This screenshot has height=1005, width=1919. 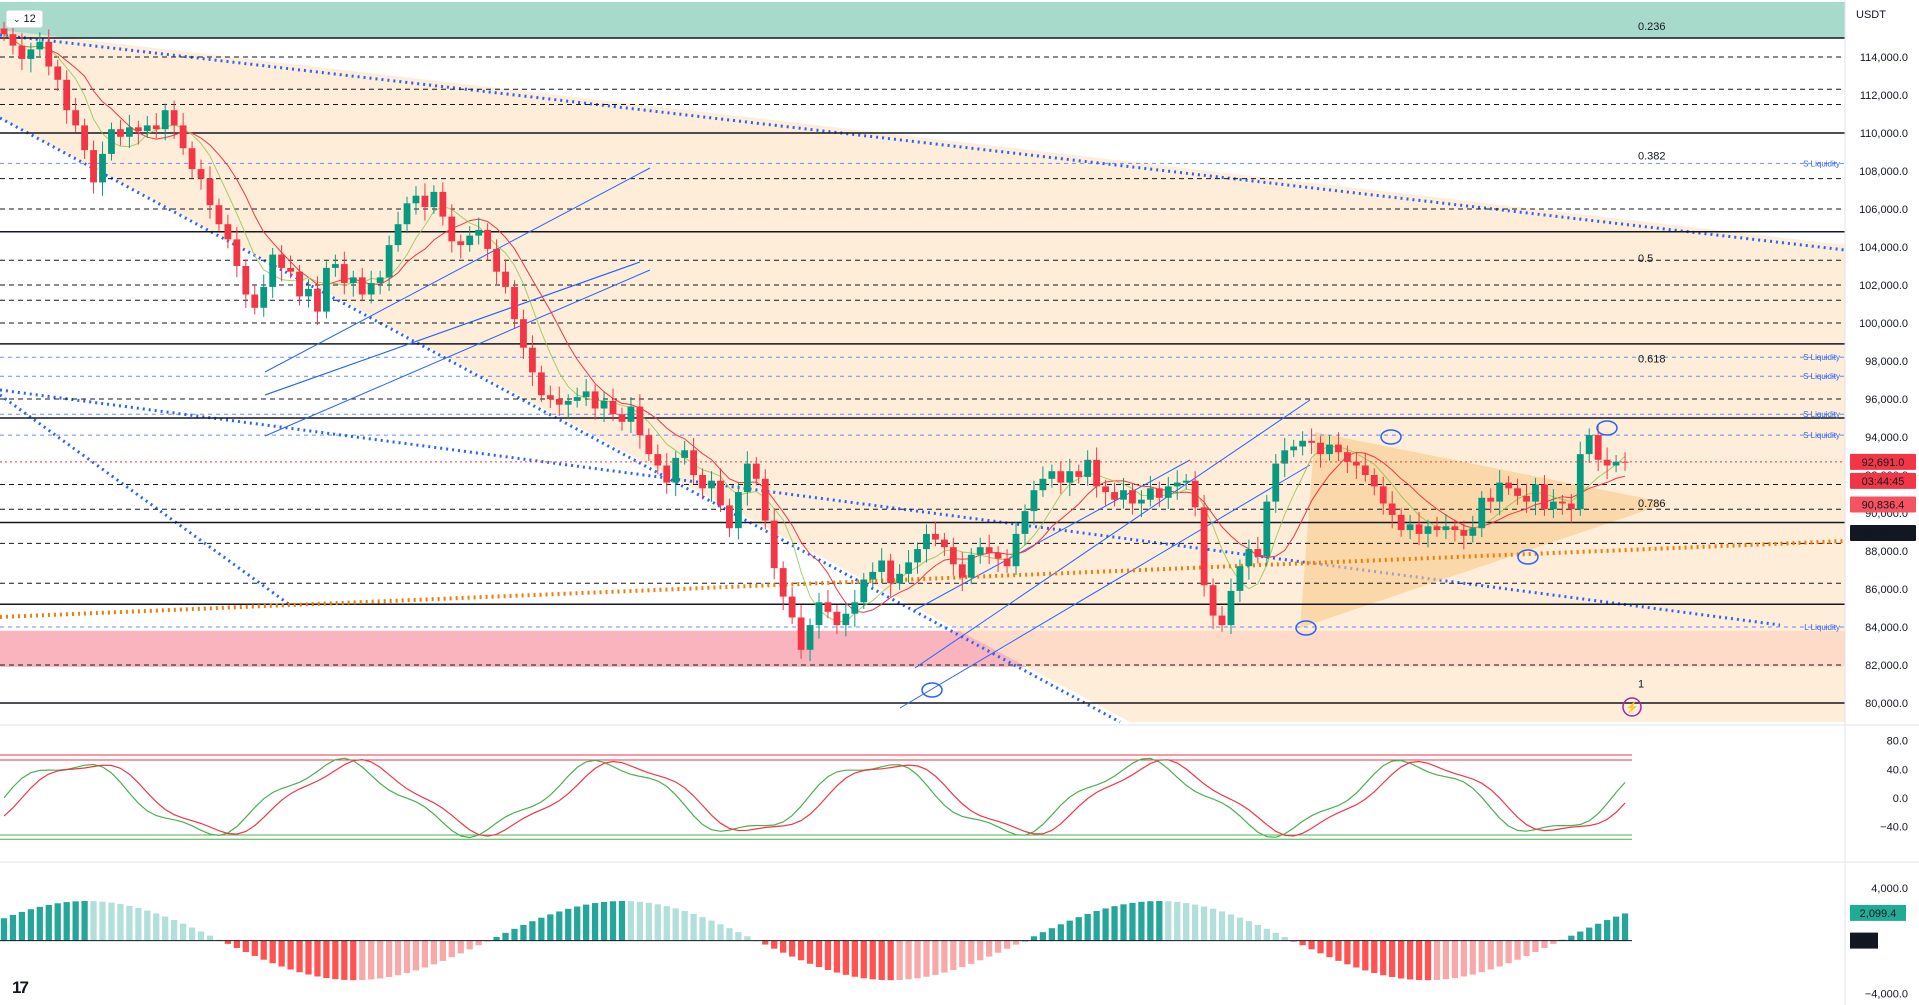 What do you see at coordinates (1897, 770) in the screenshot?
I see `stoch-tick-label: 40.0` at bounding box center [1897, 770].